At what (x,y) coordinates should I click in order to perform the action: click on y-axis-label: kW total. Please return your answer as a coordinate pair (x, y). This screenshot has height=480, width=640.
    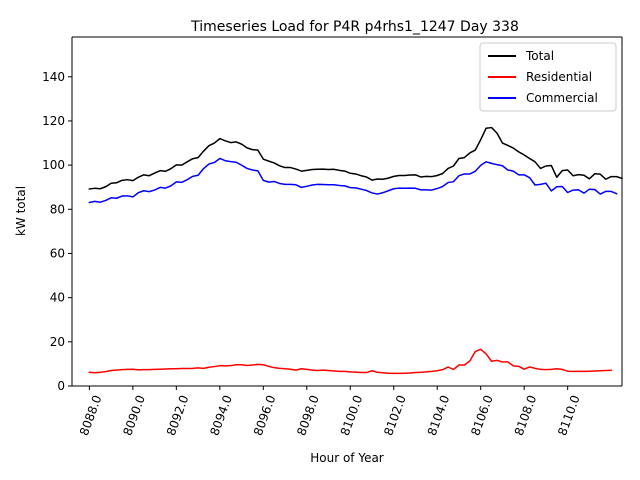
    Looking at the image, I should click on (21, 211).